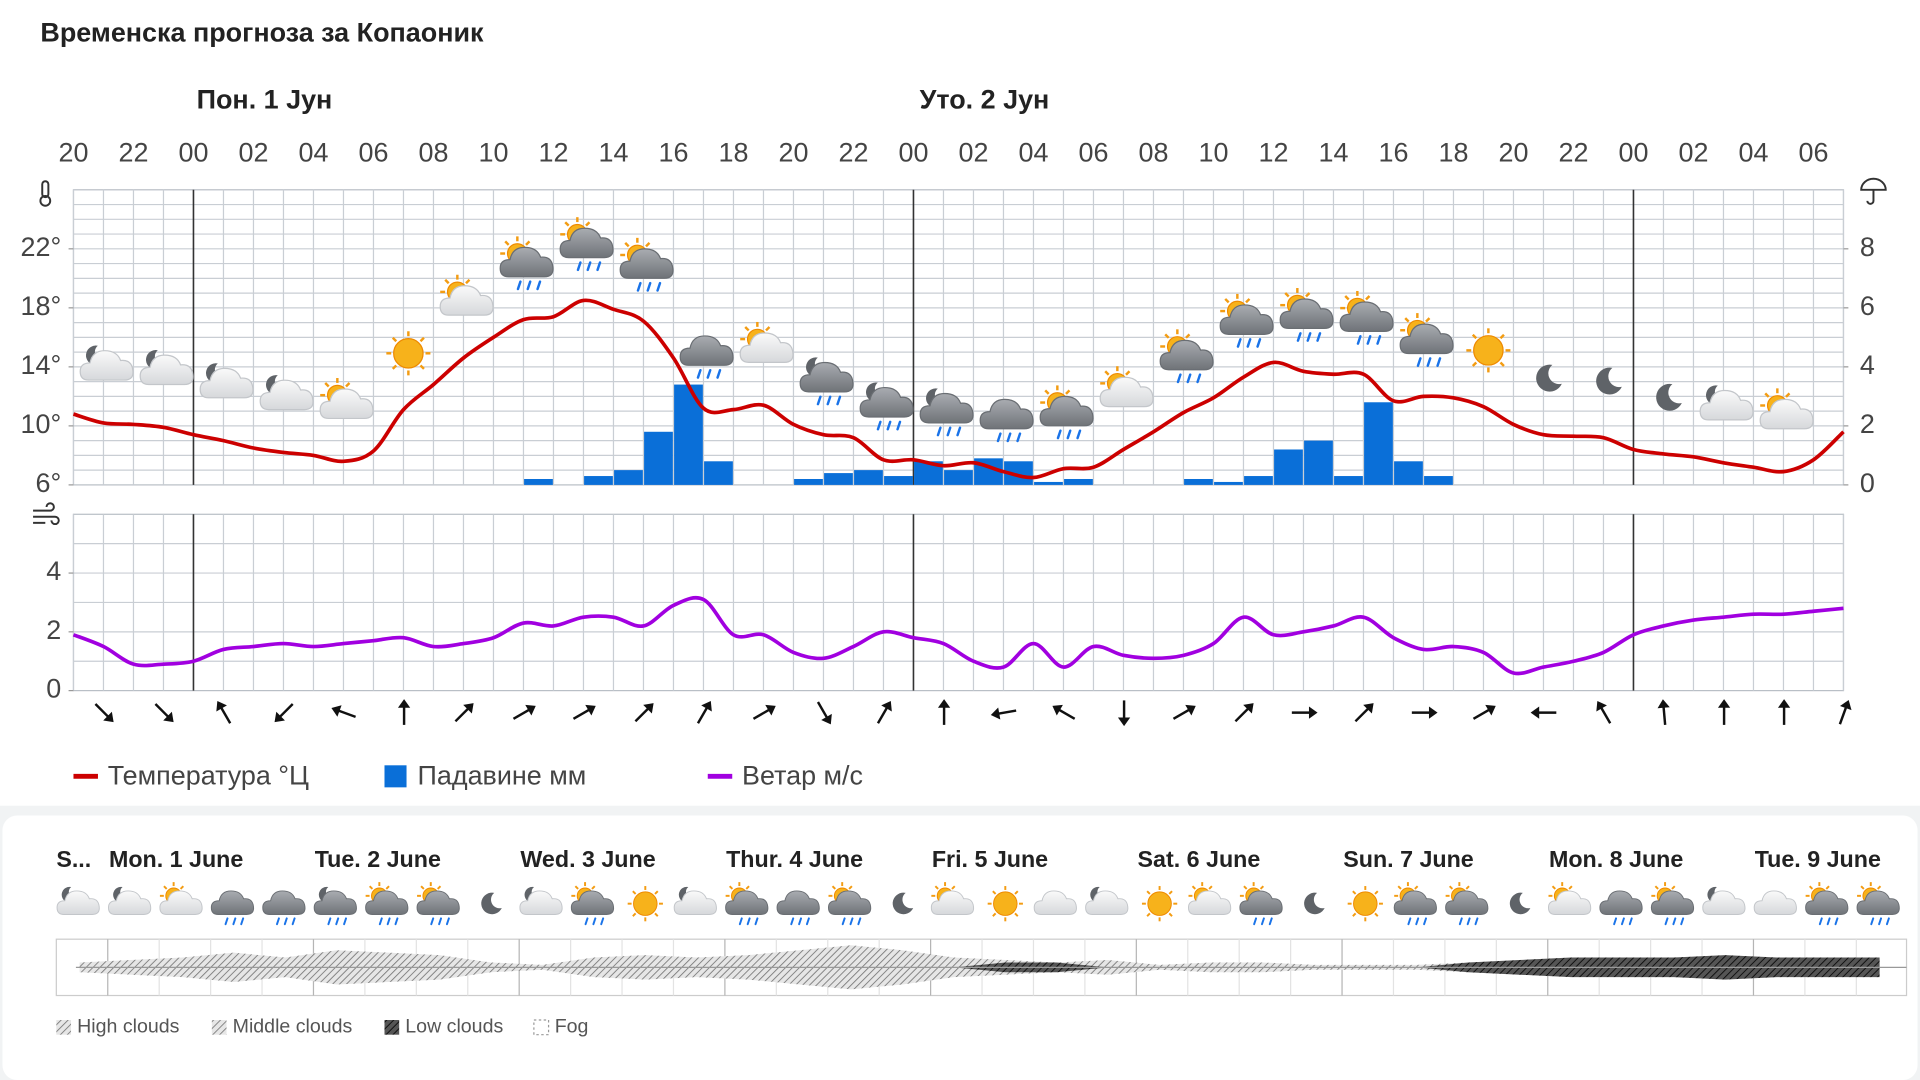 Image resolution: width=1920 pixels, height=1080 pixels. I want to click on hour-label: 22, so click(853, 152).